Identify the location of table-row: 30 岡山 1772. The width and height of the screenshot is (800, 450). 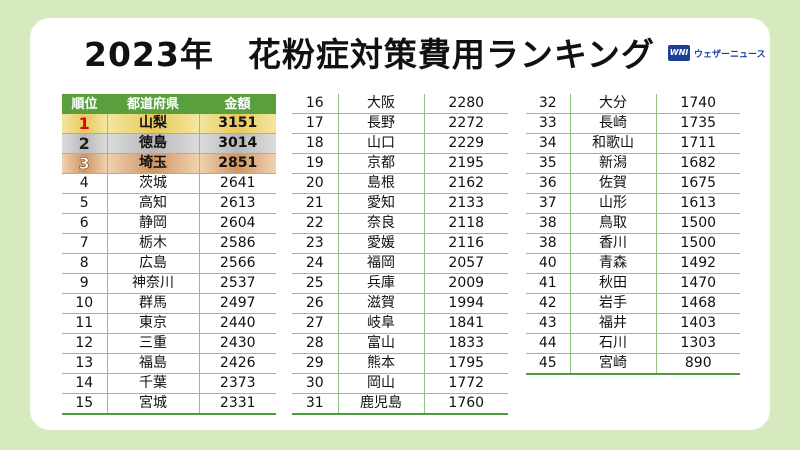
(400, 383).